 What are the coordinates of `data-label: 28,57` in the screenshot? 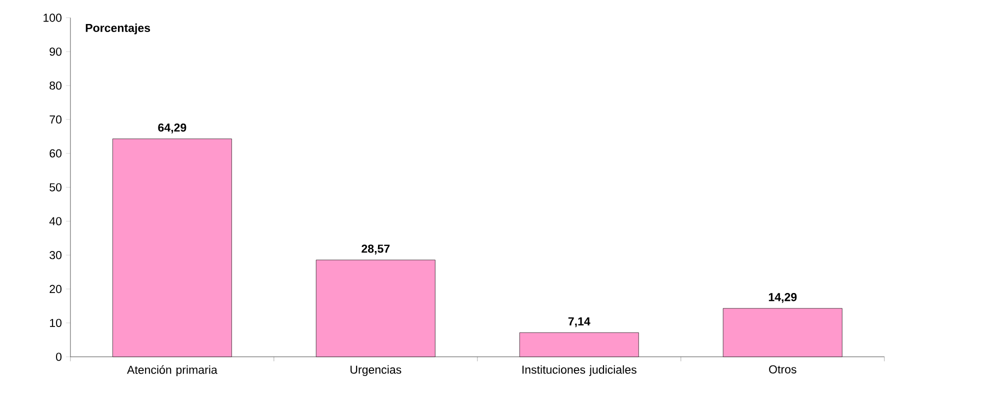 It's located at (376, 249).